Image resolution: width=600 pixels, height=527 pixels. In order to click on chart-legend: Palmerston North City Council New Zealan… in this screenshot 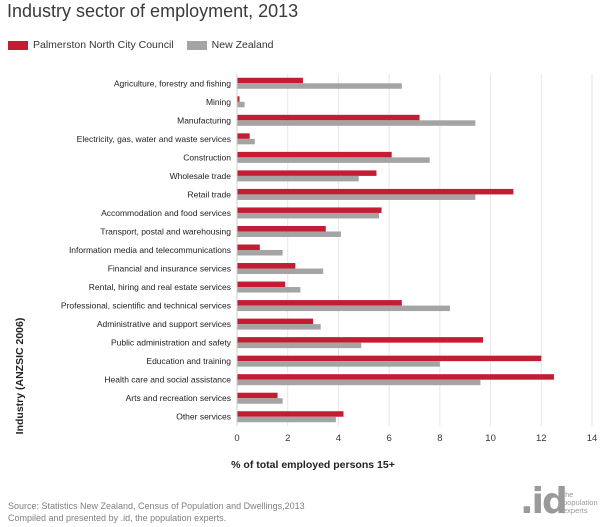, I will do `click(147, 45)`.